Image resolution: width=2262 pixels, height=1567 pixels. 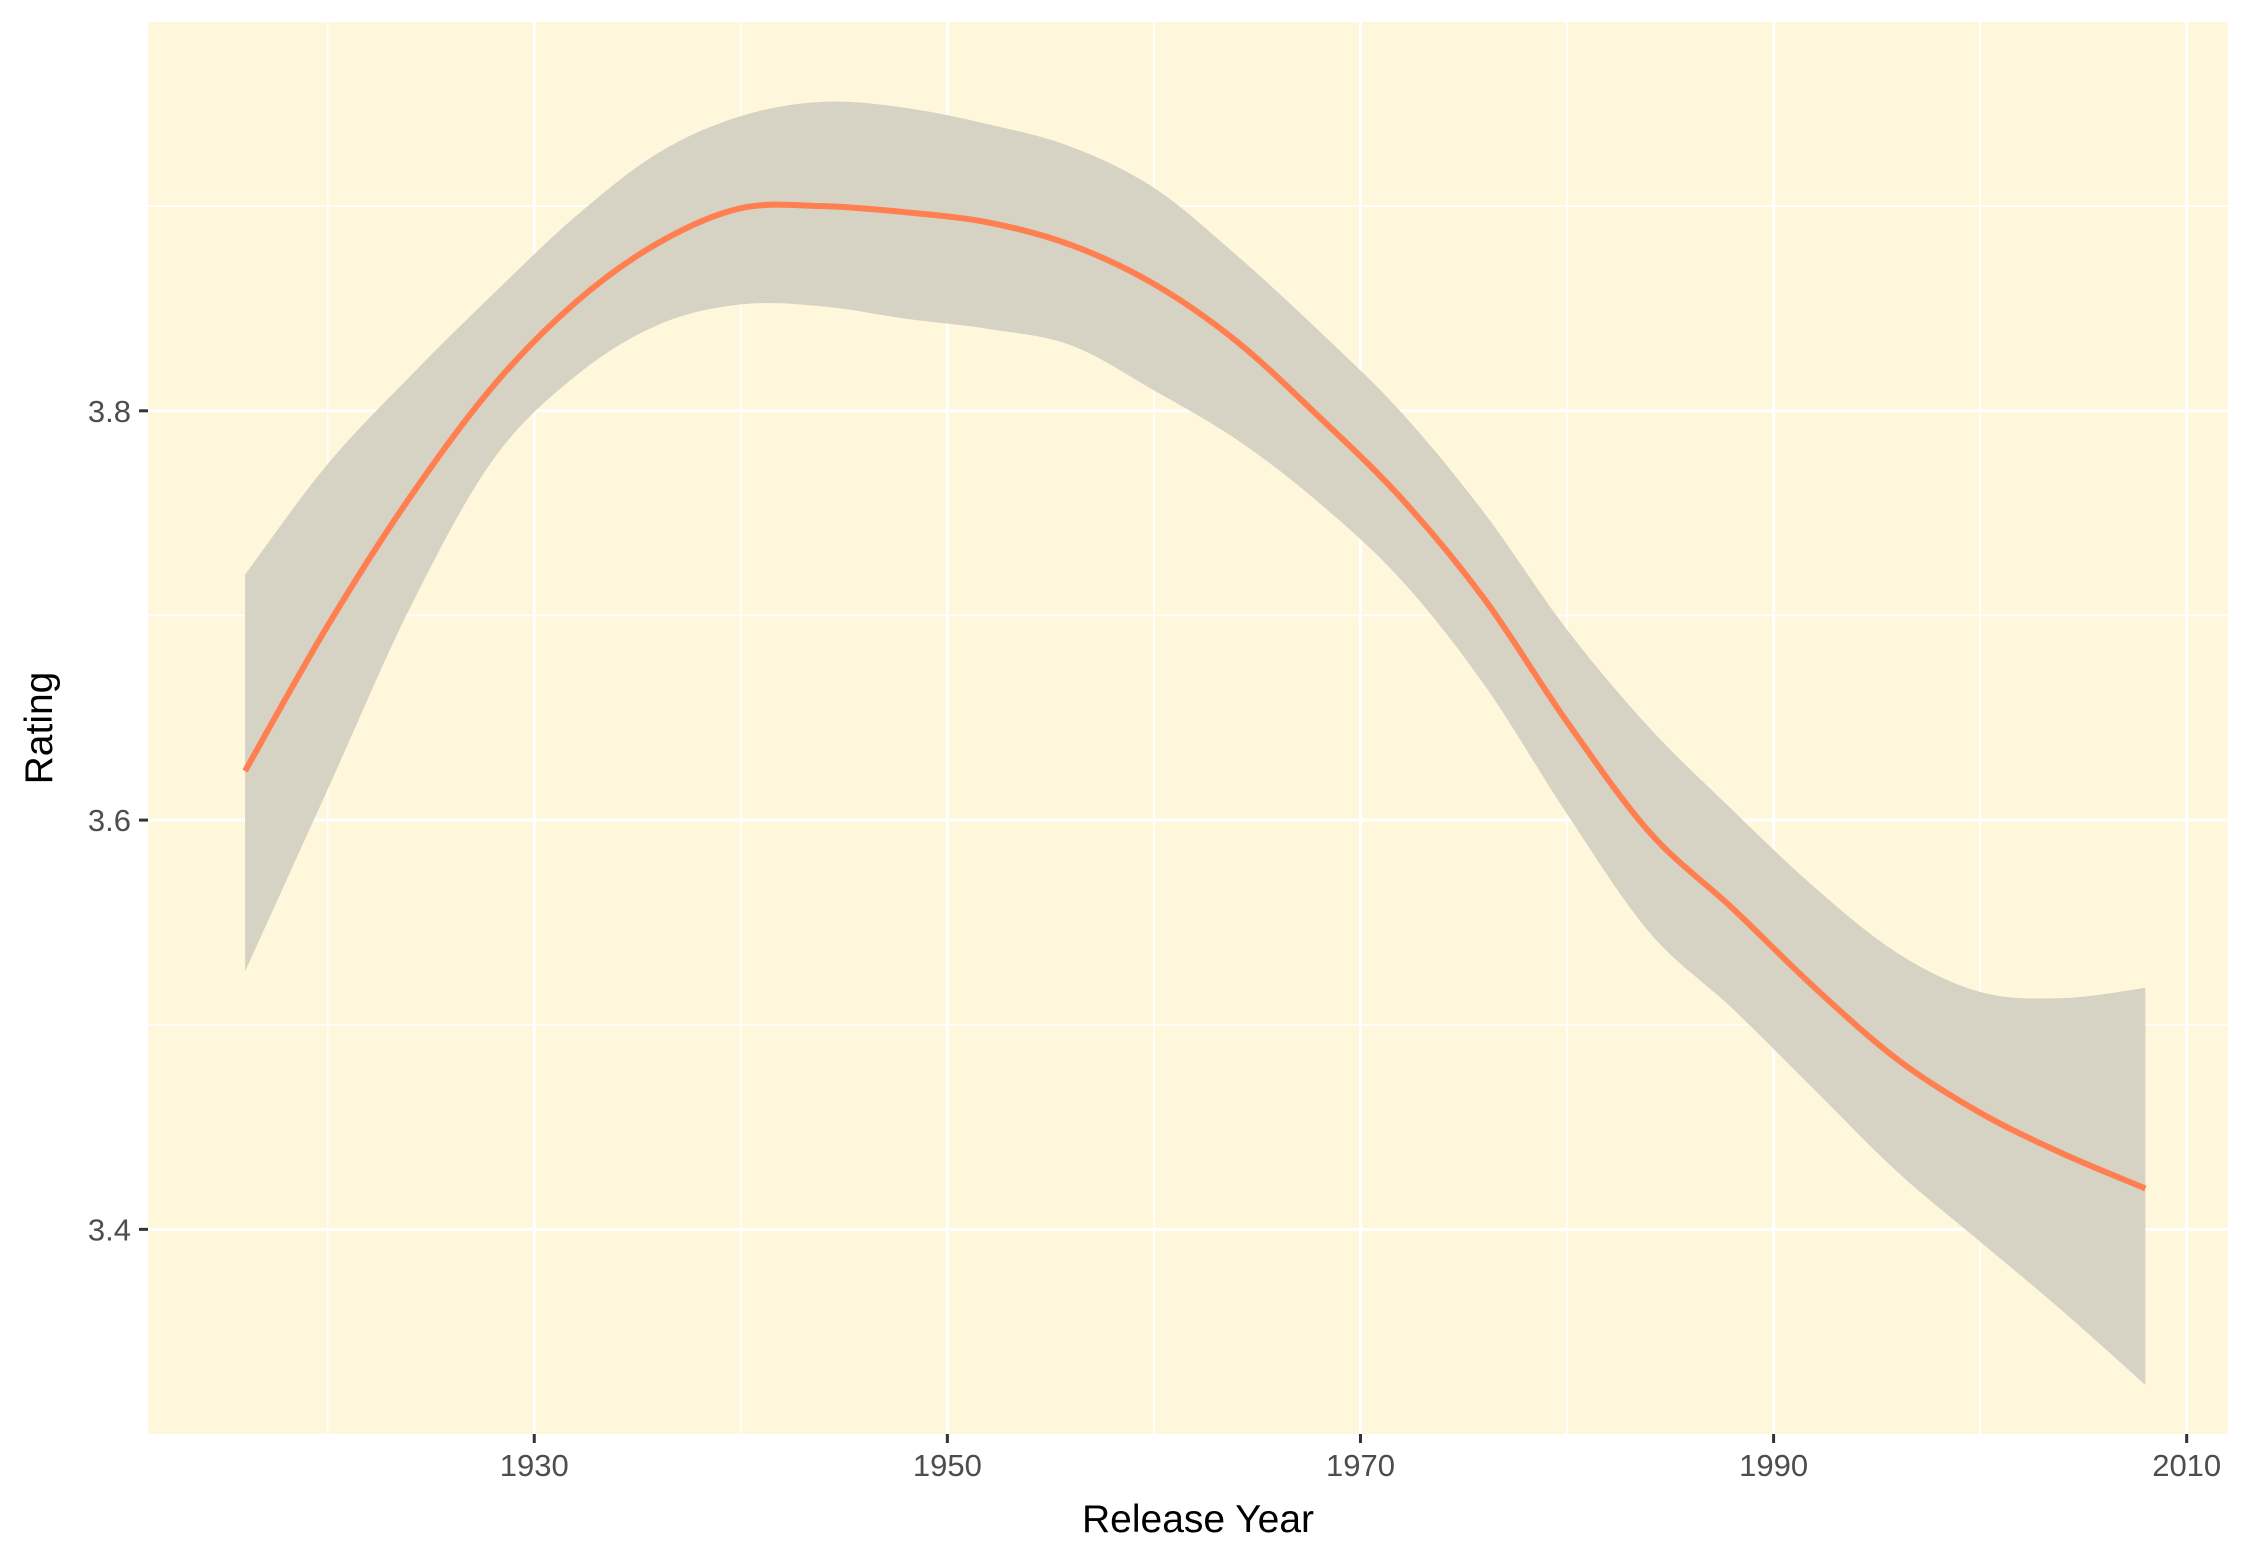 I want to click on y-tick-label: 3.4, so click(x=109, y=1229).